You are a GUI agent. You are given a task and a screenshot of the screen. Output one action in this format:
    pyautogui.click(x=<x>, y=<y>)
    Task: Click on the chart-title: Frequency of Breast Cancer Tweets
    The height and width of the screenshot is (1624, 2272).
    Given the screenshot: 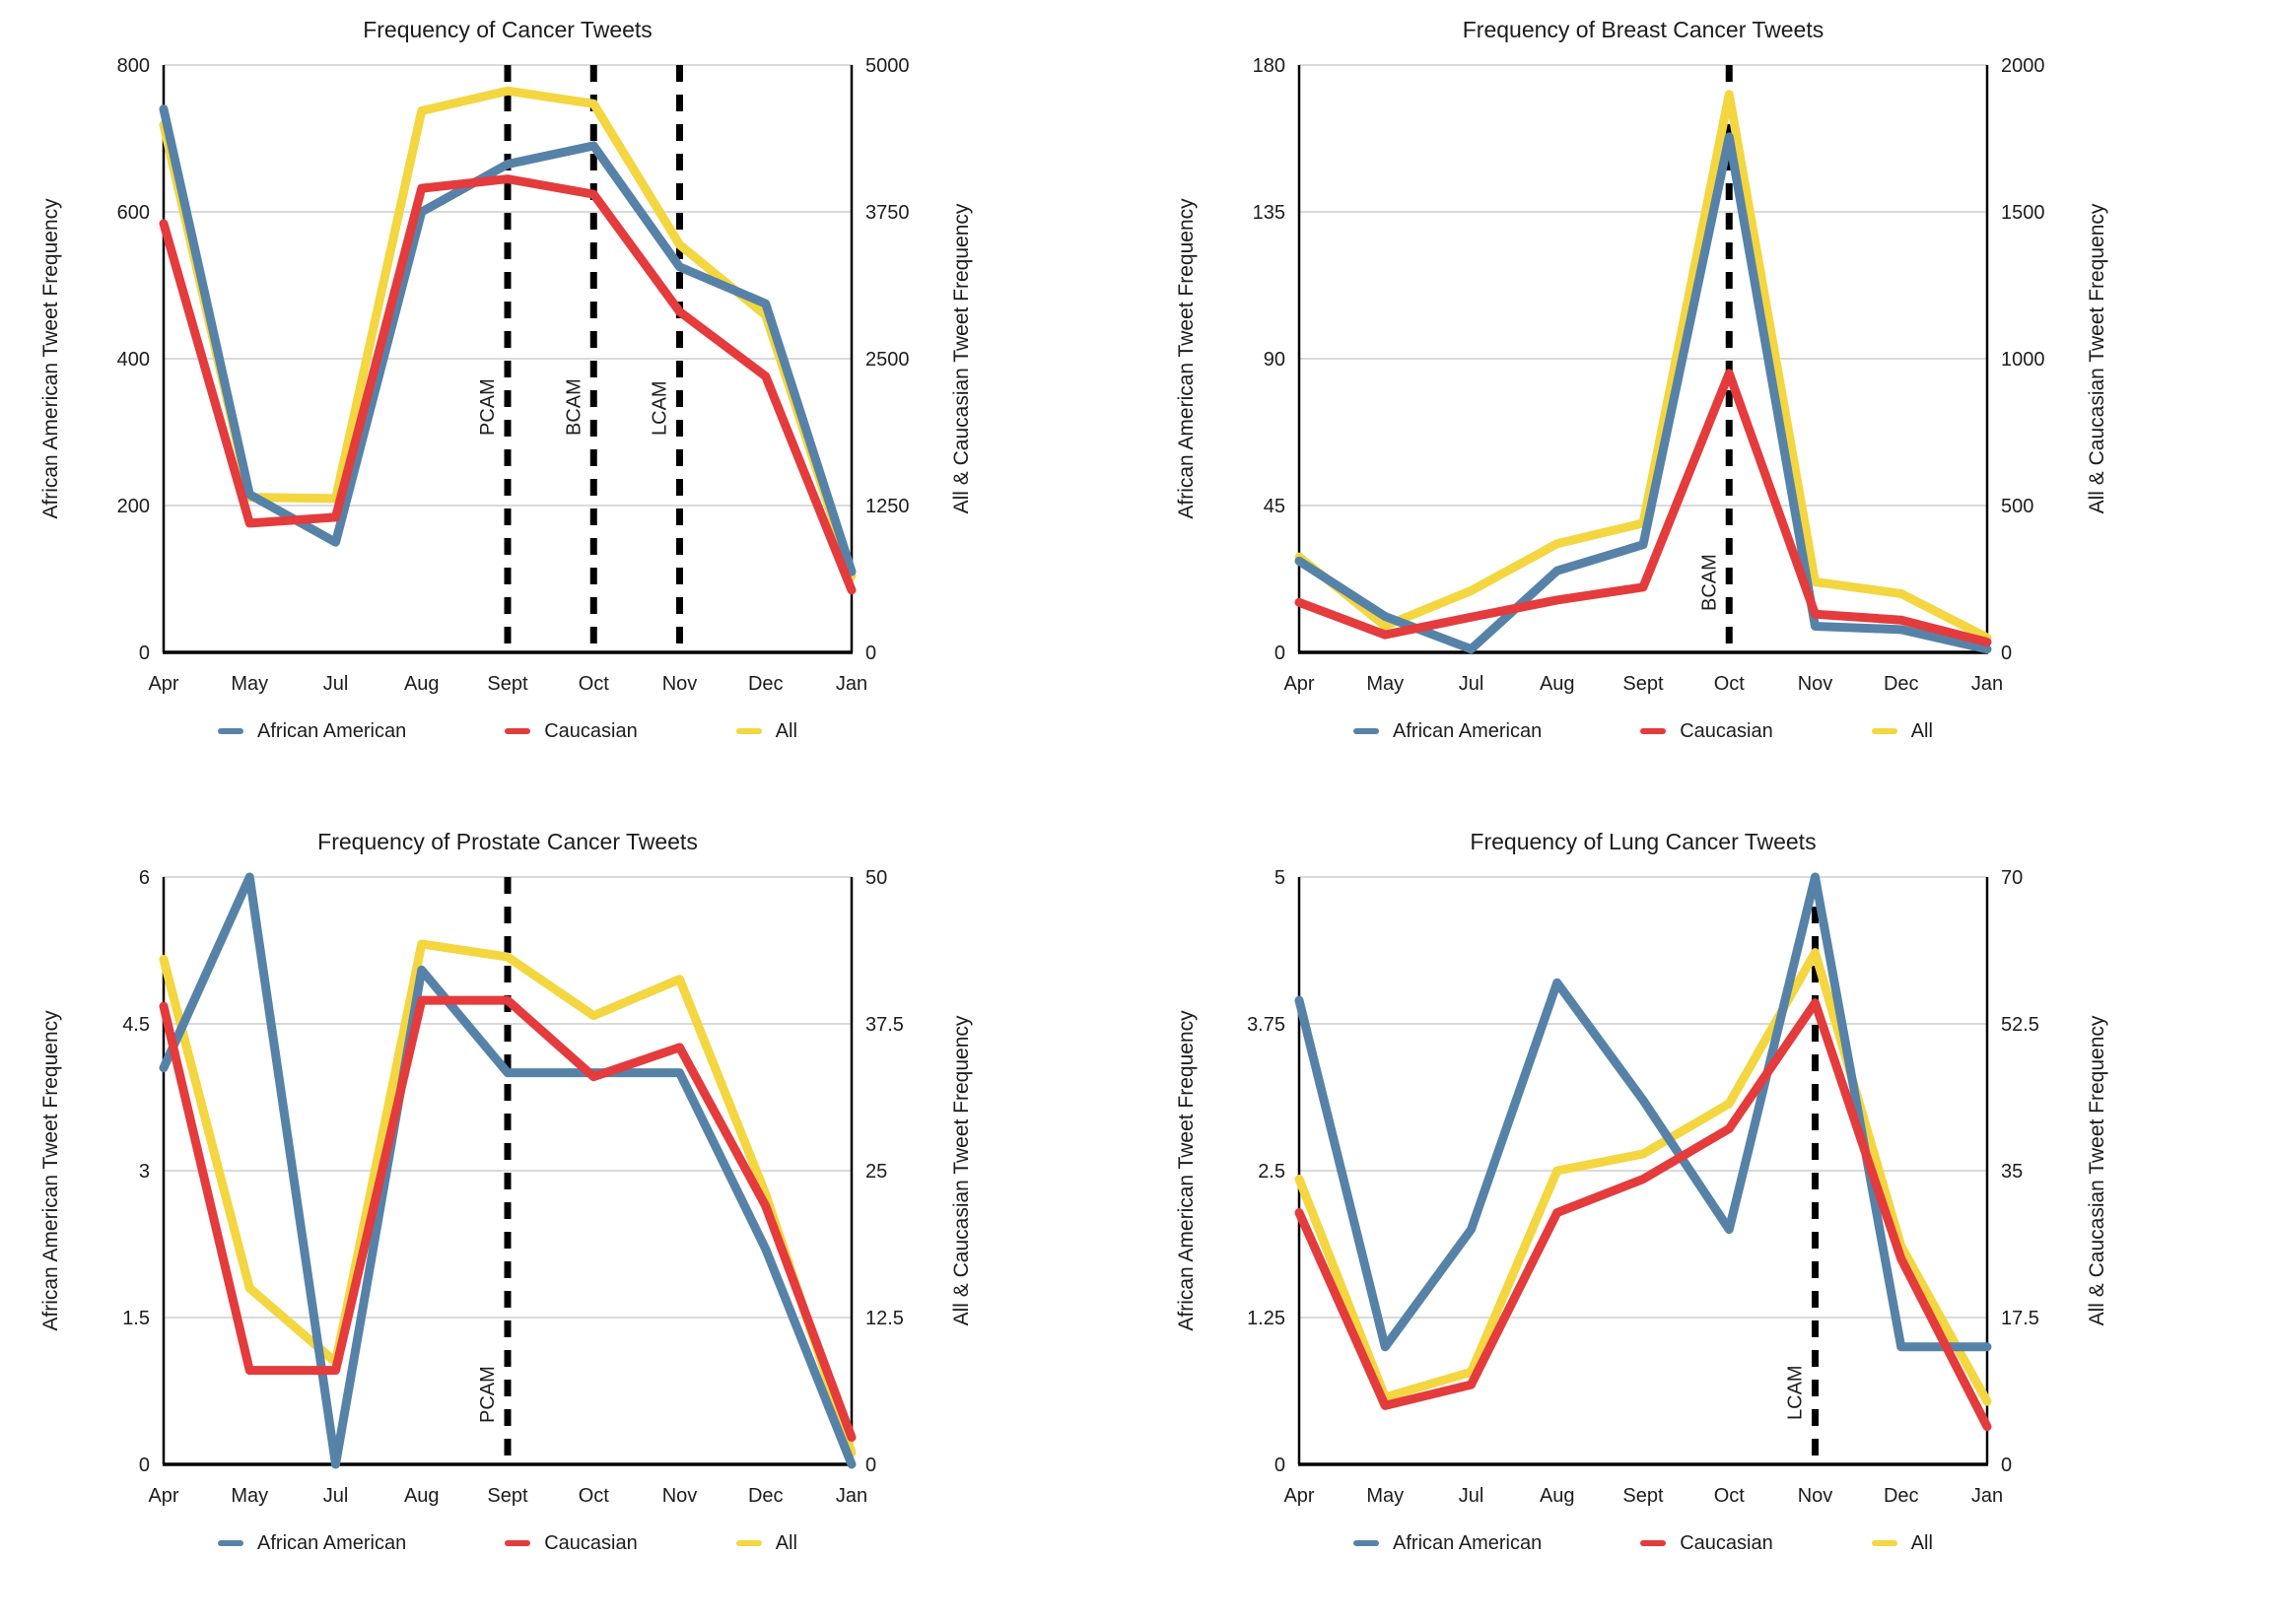 What is the action you would take?
    pyautogui.click(x=1643, y=30)
    